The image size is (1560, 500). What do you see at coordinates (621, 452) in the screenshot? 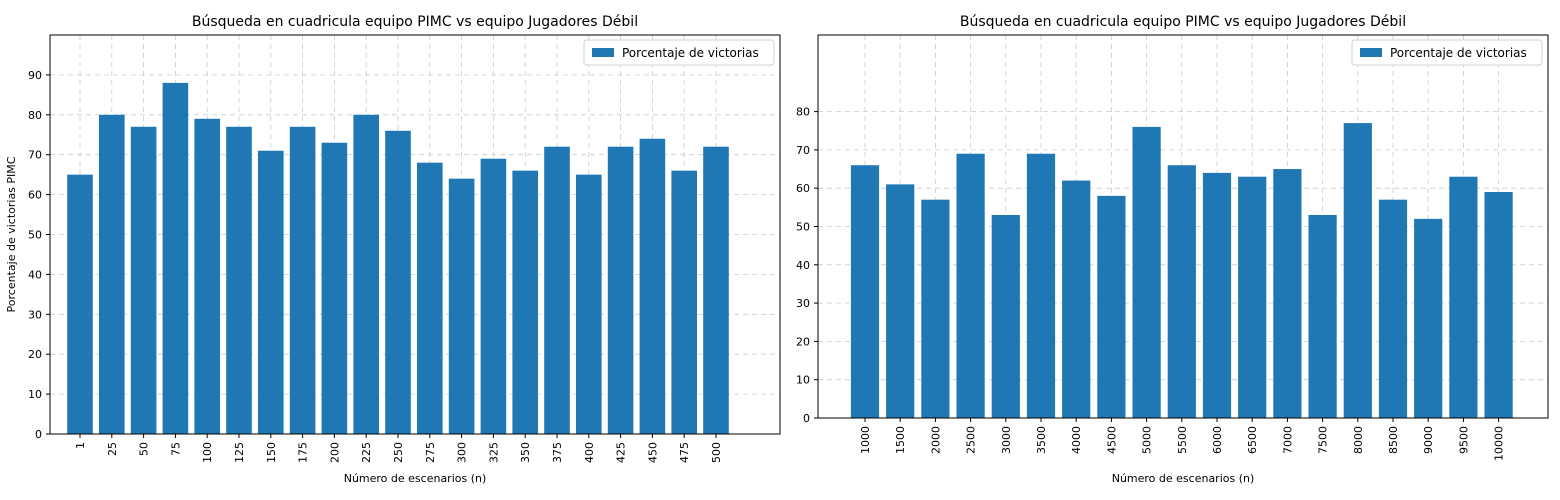
I see `x-tick-label: 425` at bounding box center [621, 452].